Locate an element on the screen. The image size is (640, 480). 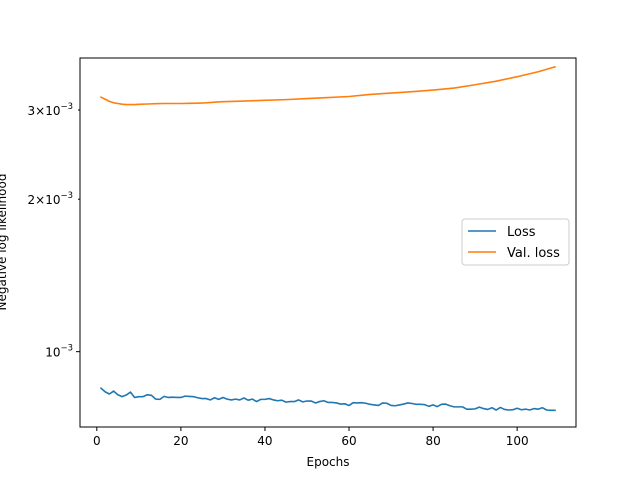
x-tick-label: 0 is located at coordinates (97, 441).